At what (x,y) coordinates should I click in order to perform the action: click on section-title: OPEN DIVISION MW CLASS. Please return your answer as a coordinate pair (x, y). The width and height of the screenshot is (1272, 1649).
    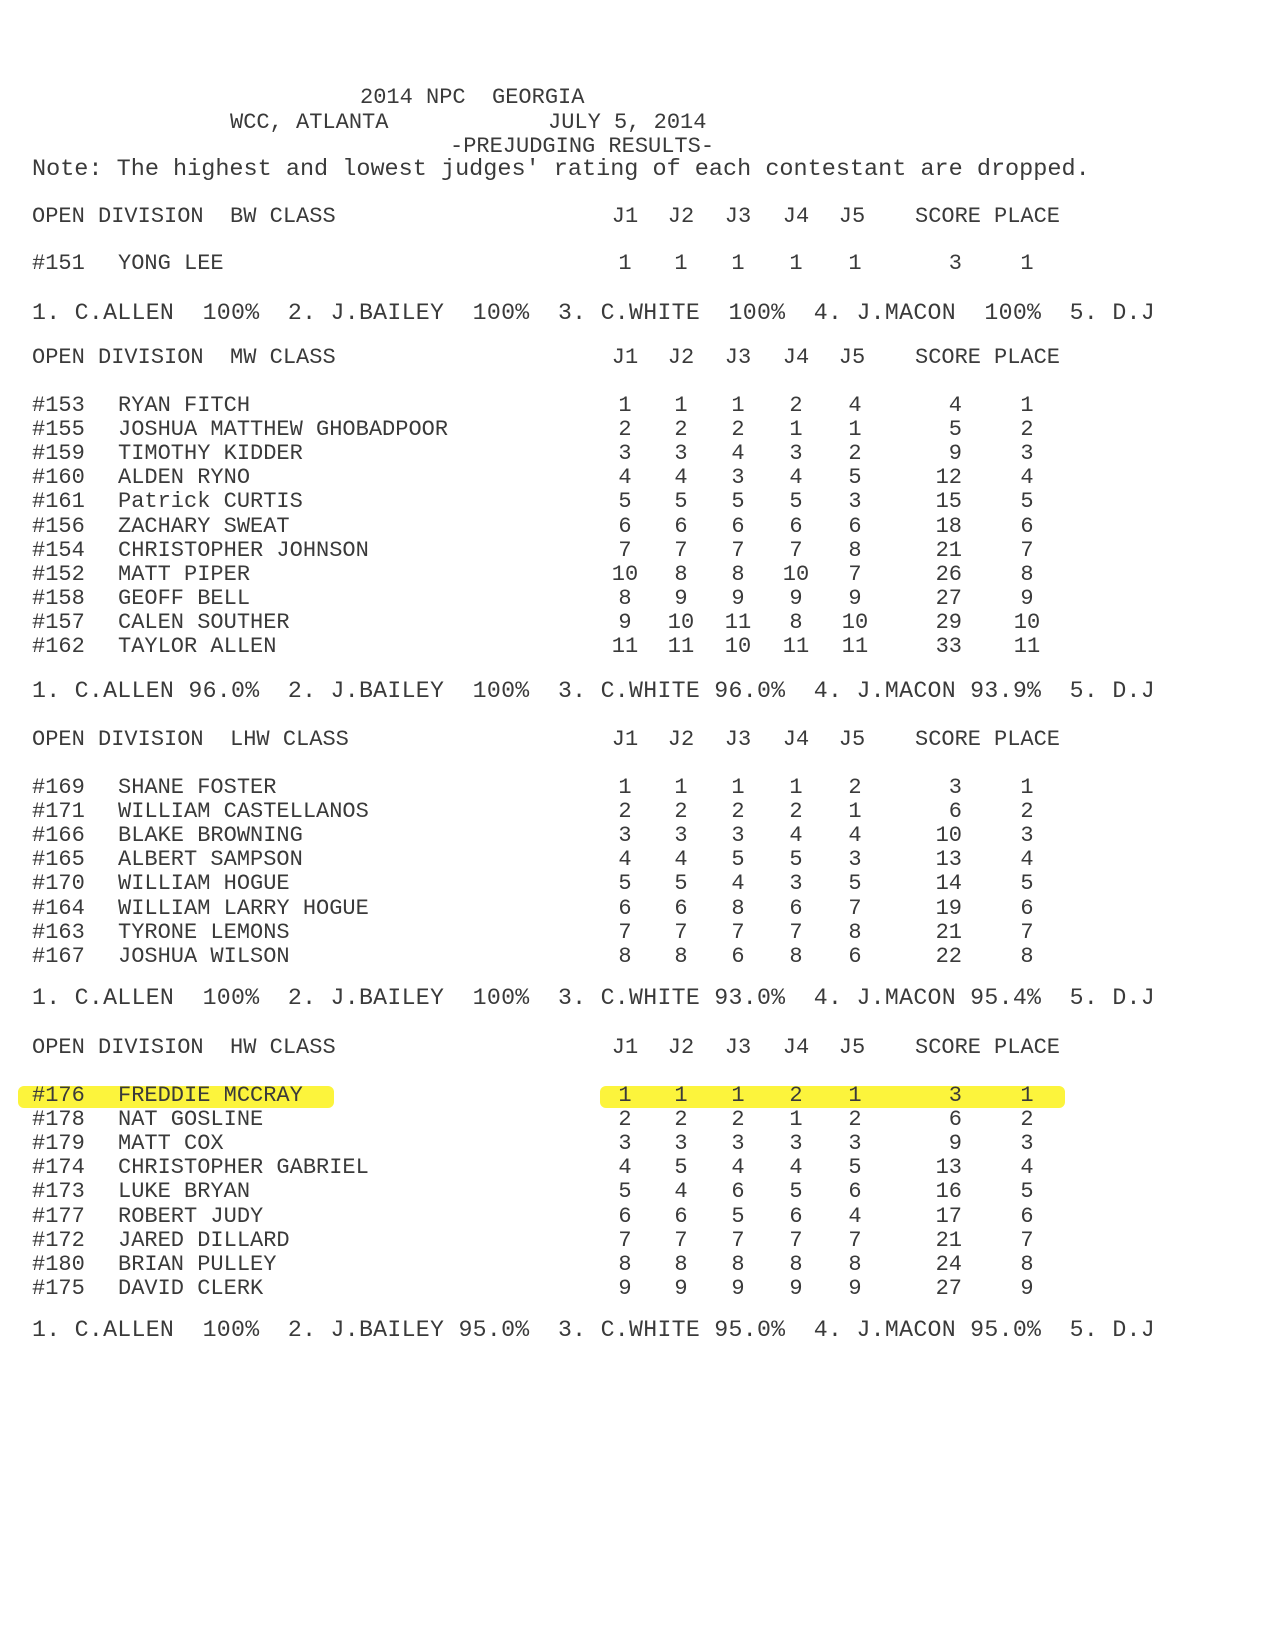
    Looking at the image, I should click on (184, 357).